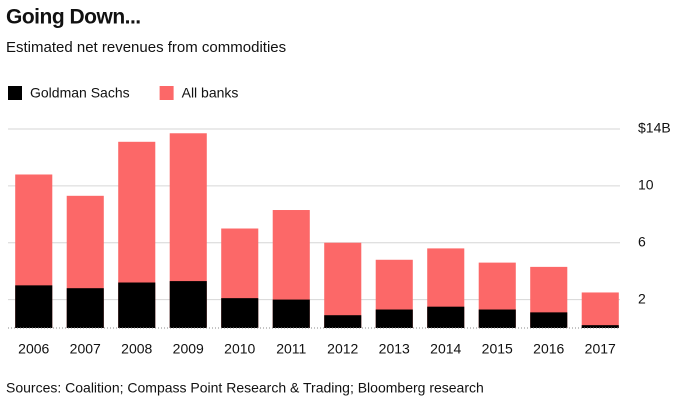 This screenshot has height=402, width=680. Describe the element at coordinates (85, 349) in the screenshot. I see `x-tick-label: 2007` at that location.